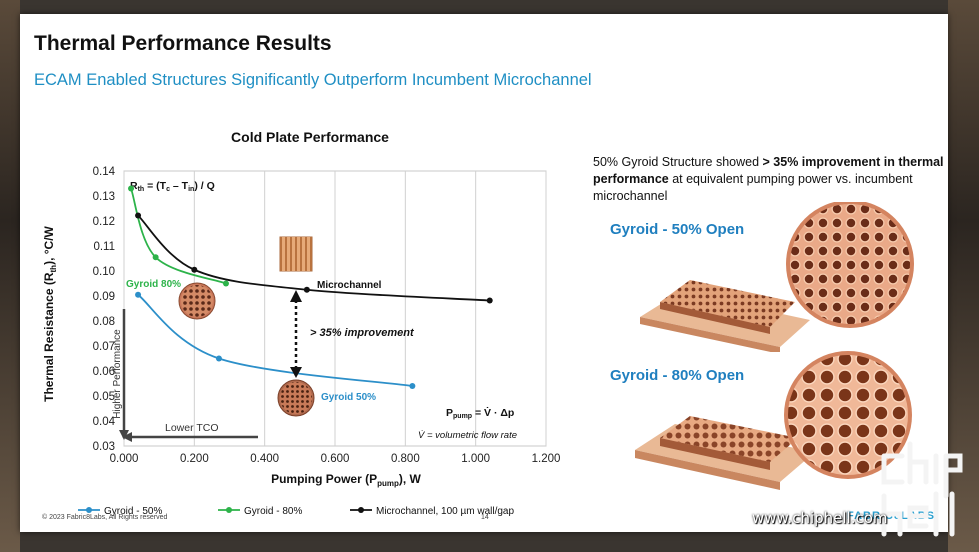  I want to click on label-microchannel: Microchannel, so click(349, 285).